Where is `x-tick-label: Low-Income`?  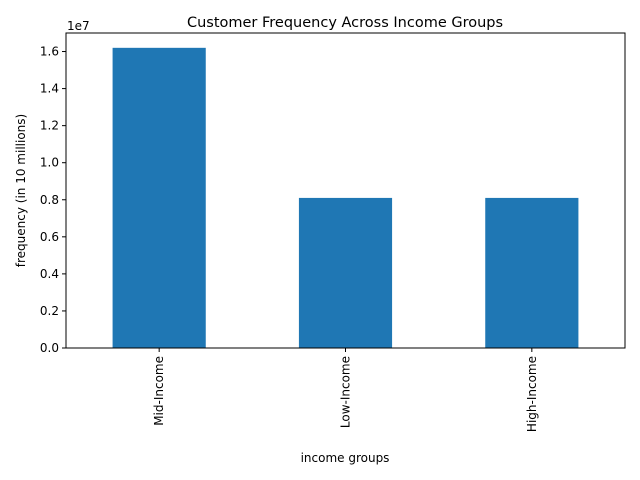 x-tick-label: Low-Income is located at coordinates (346, 392).